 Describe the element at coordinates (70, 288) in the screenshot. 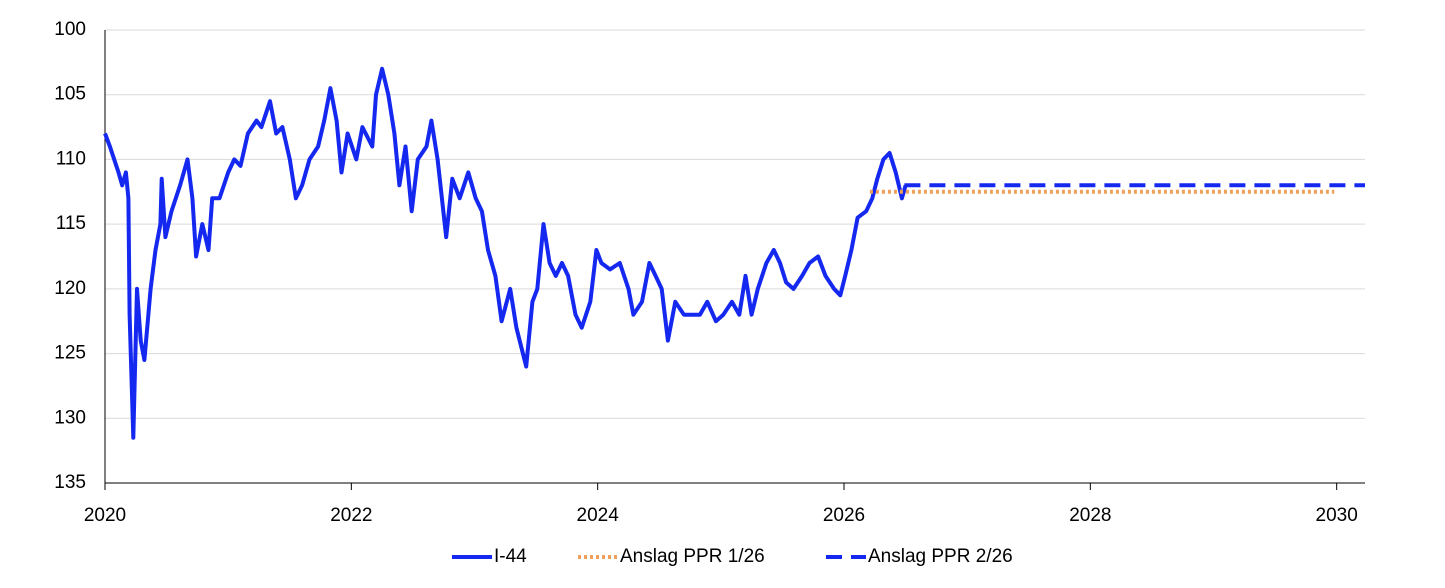

I see `y-tick-label: 120` at that location.